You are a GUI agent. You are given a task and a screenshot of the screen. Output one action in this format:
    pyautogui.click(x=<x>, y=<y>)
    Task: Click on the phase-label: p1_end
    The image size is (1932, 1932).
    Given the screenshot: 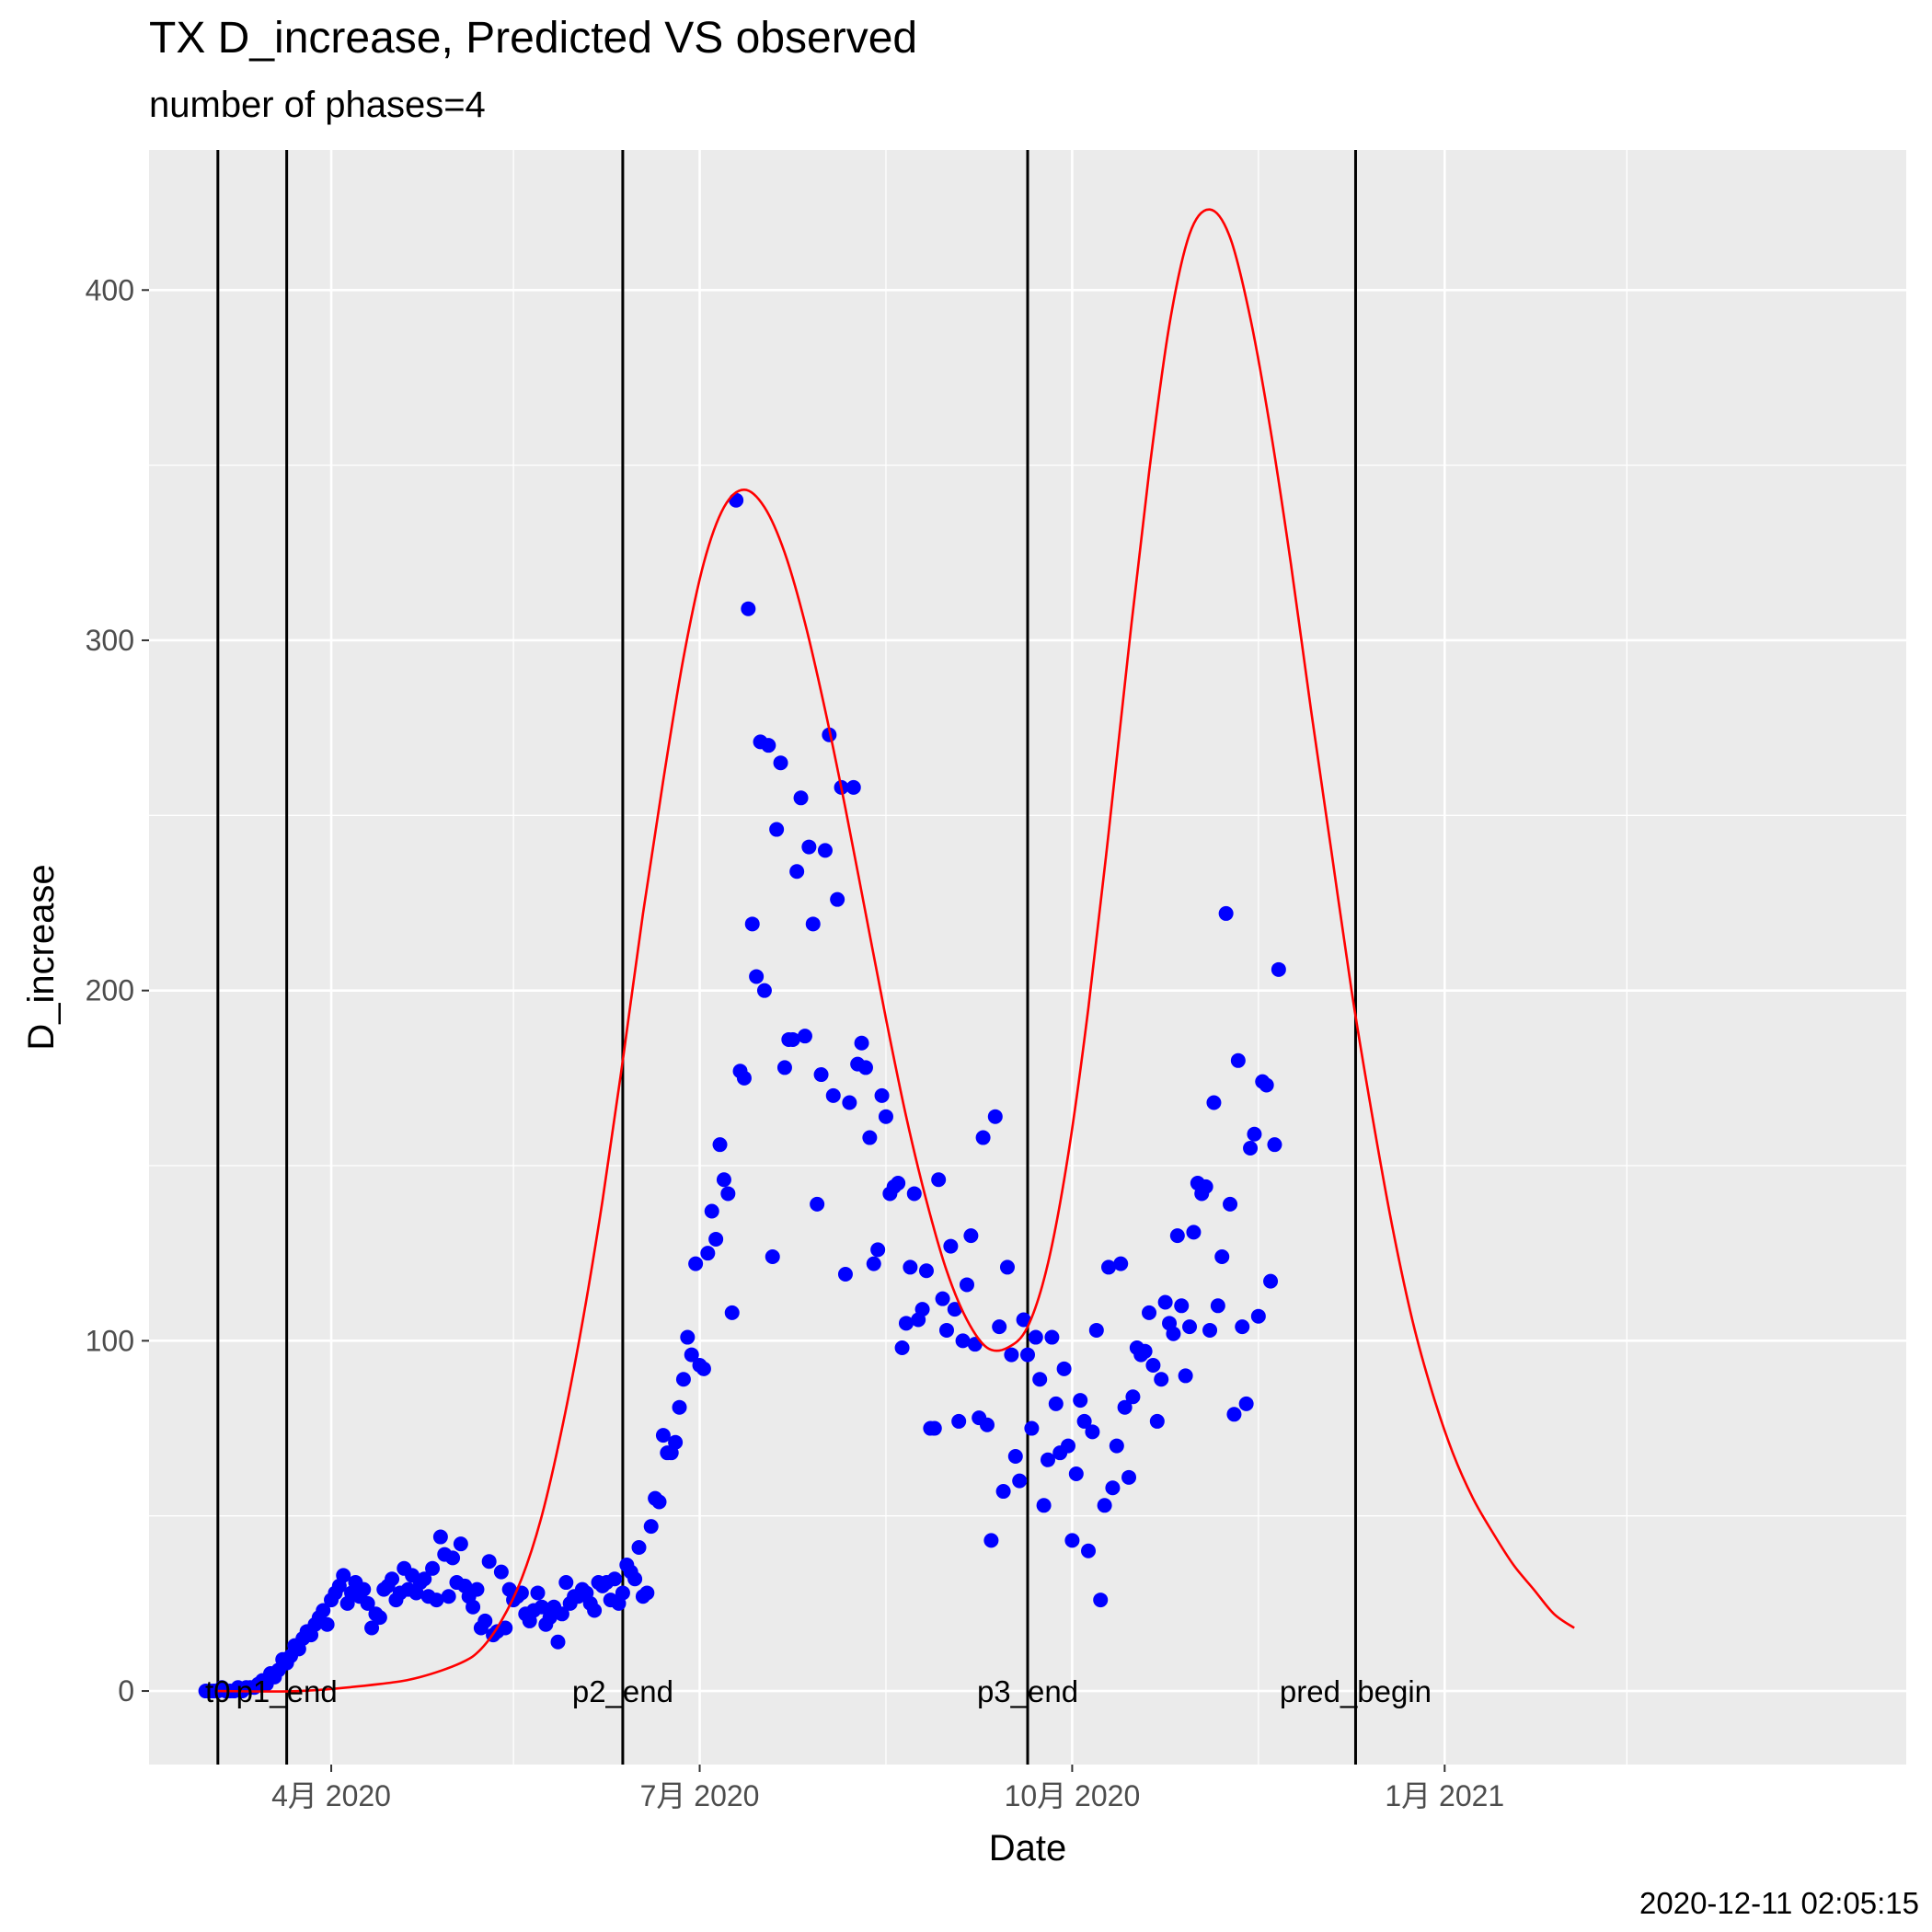 What is the action you would take?
    pyautogui.click(x=287, y=1691)
    